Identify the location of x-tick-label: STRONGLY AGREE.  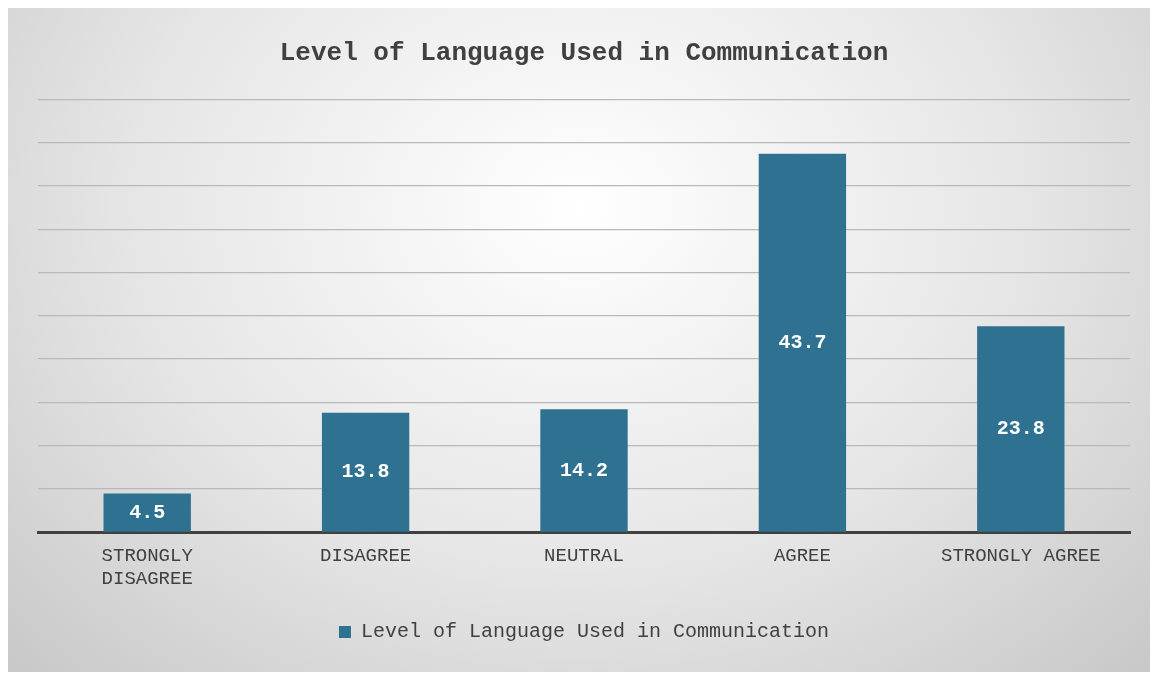
(1020, 555).